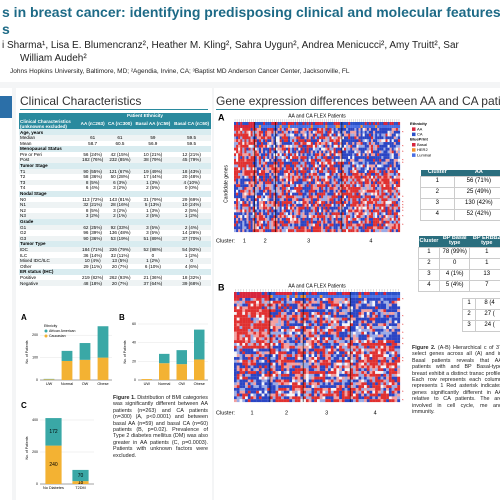  What do you see at coordinates (469, 326) in the screenshot?
I see `table-cell: 3` at bounding box center [469, 326].